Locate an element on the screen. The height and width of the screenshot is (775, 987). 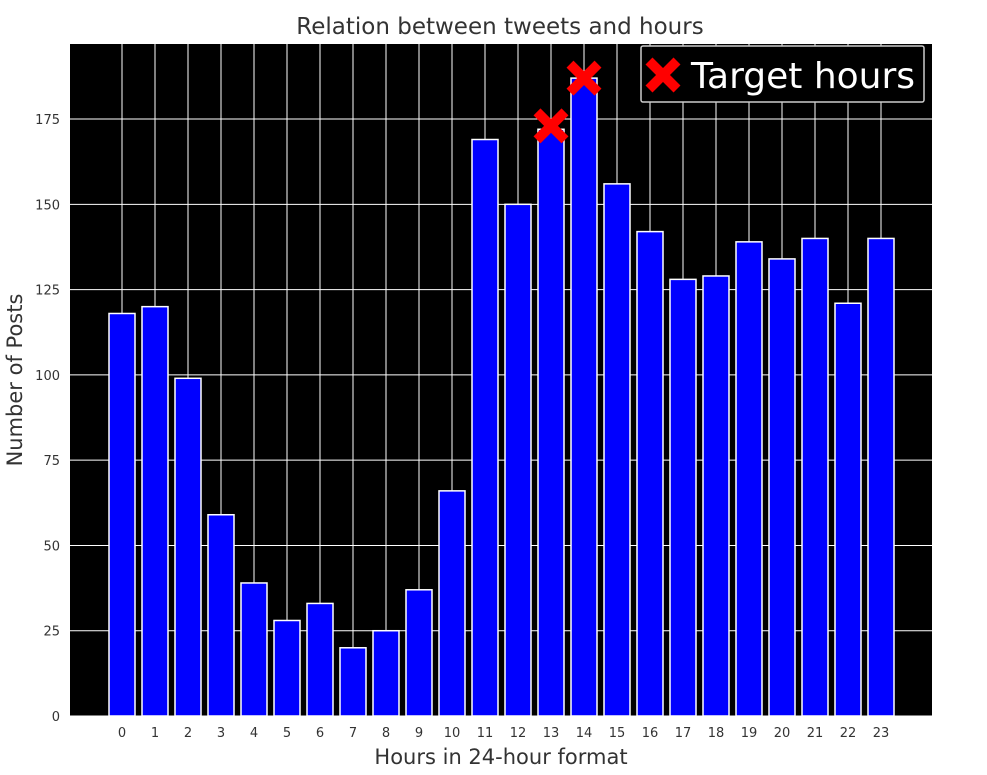
legend-box is located at coordinates (782, 74).